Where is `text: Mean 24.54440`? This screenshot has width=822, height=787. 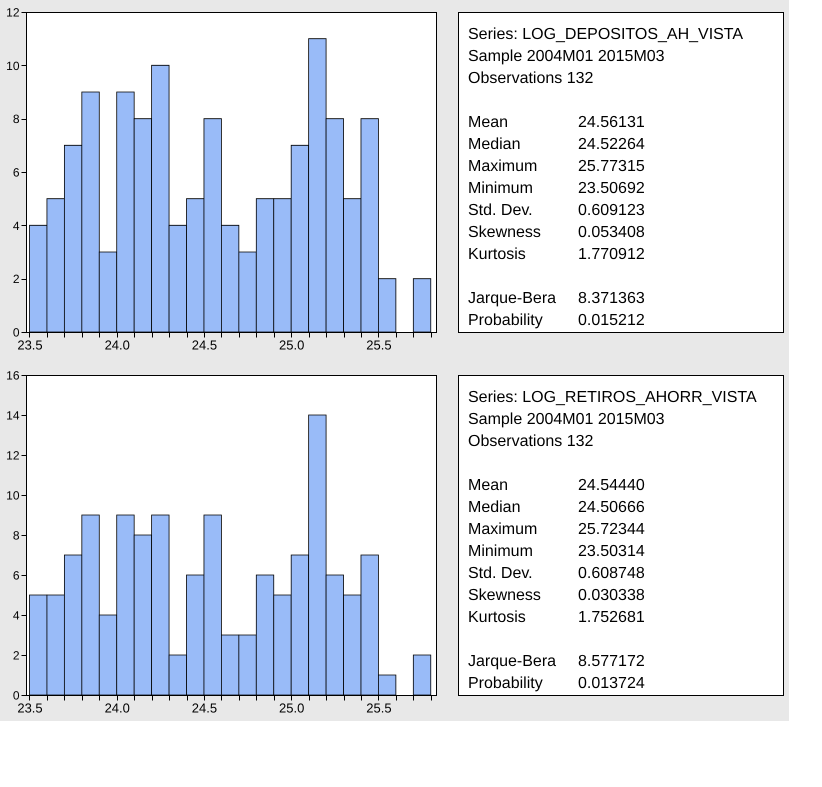
text: Mean 24.54440 is located at coordinates (556, 485).